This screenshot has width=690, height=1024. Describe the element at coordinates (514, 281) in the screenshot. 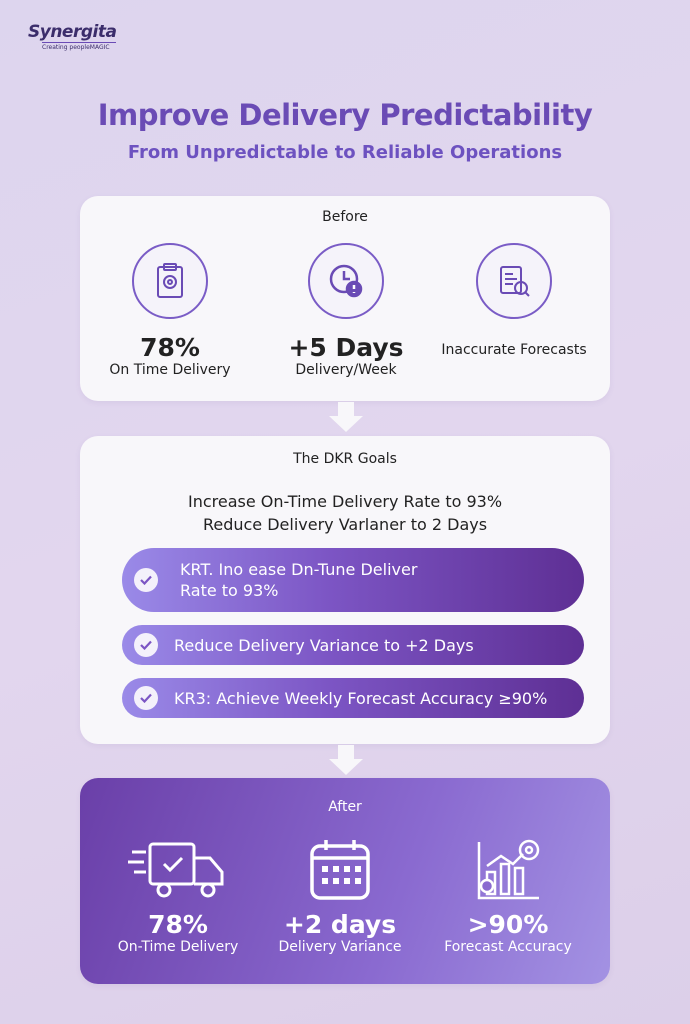

I see `report-search-icon` at that location.